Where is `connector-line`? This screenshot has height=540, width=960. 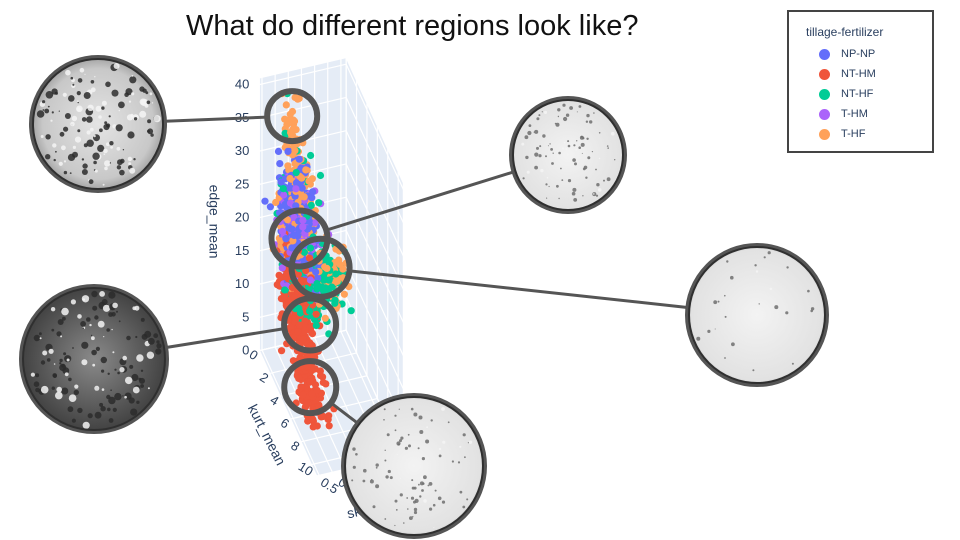 connector-line is located at coordinates (216, 119).